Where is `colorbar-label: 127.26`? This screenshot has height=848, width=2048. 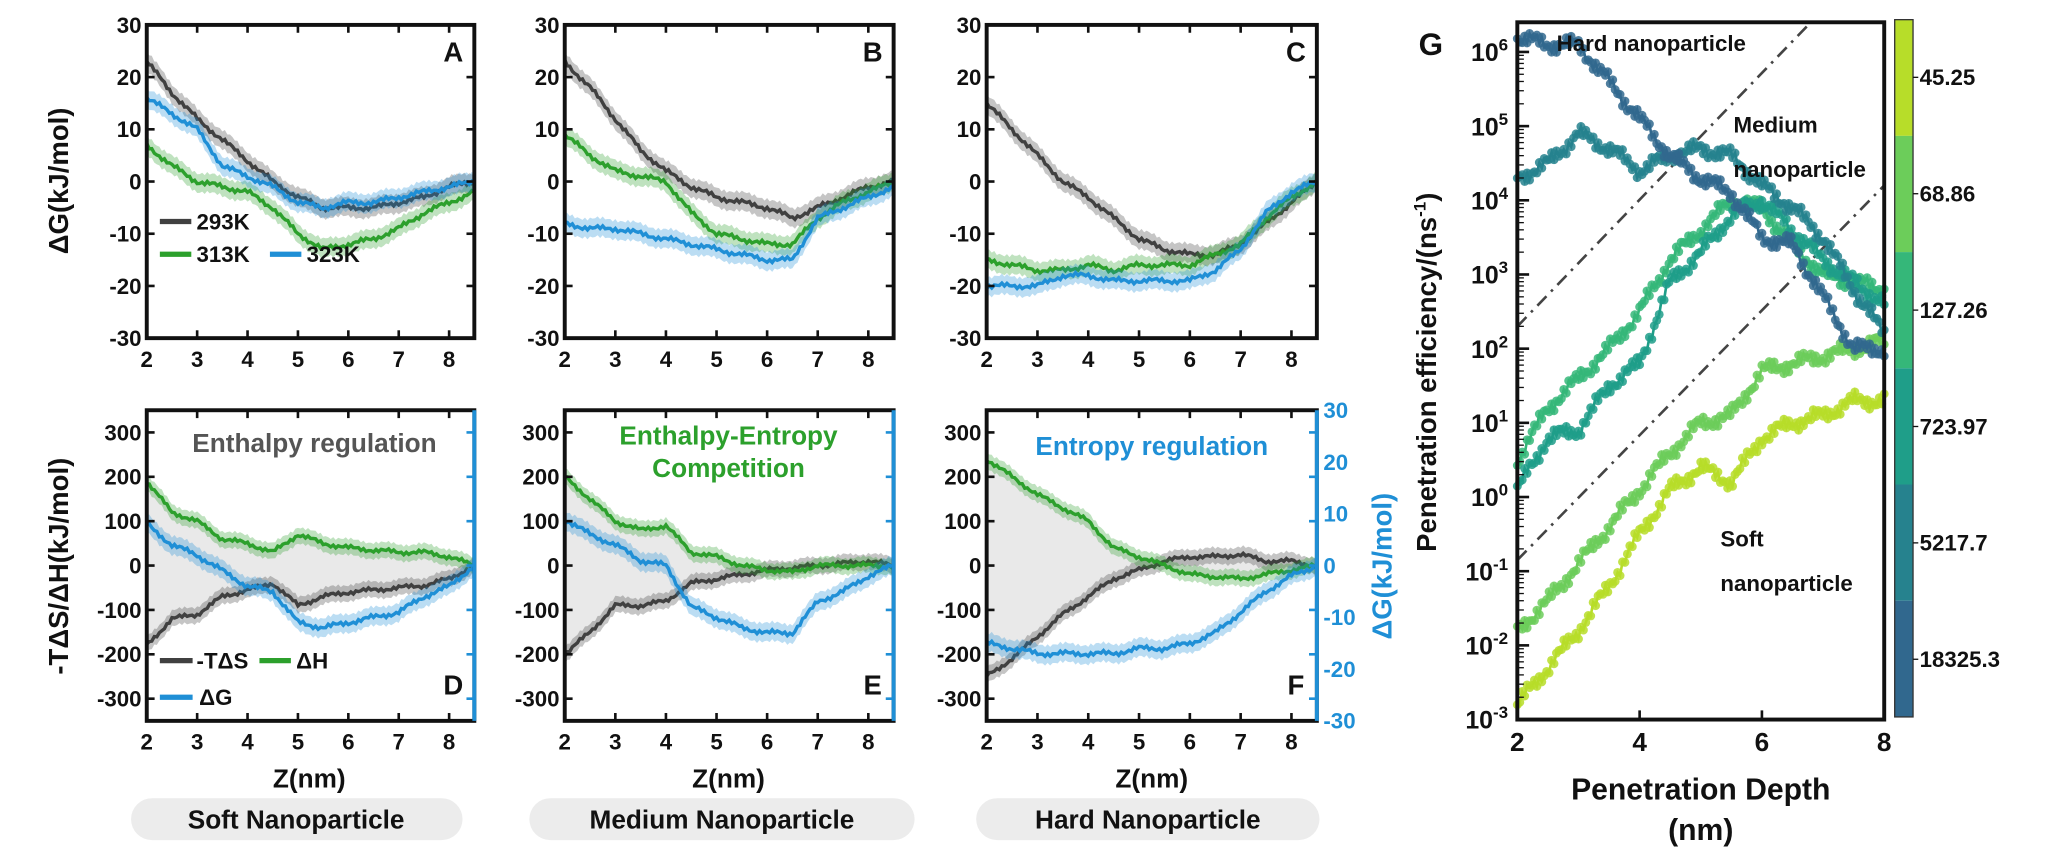
colorbar-label: 127.26 is located at coordinates (1954, 310).